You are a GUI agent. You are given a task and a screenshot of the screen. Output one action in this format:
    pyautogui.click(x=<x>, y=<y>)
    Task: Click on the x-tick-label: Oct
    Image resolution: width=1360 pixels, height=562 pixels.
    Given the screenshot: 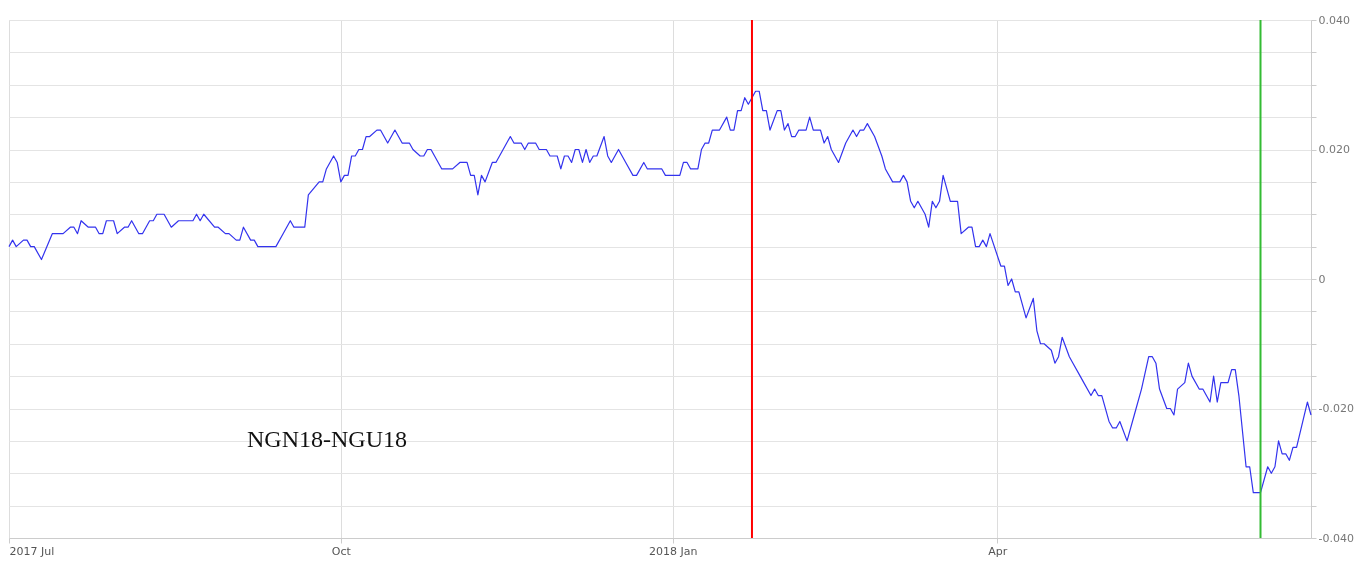 What is the action you would take?
    pyautogui.click(x=341, y=551)
    